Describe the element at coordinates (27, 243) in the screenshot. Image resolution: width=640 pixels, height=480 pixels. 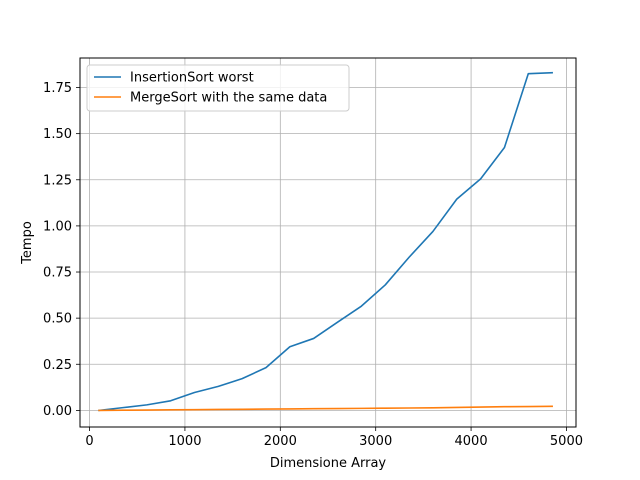
I see `y-axis-title: Tempo` at that location.